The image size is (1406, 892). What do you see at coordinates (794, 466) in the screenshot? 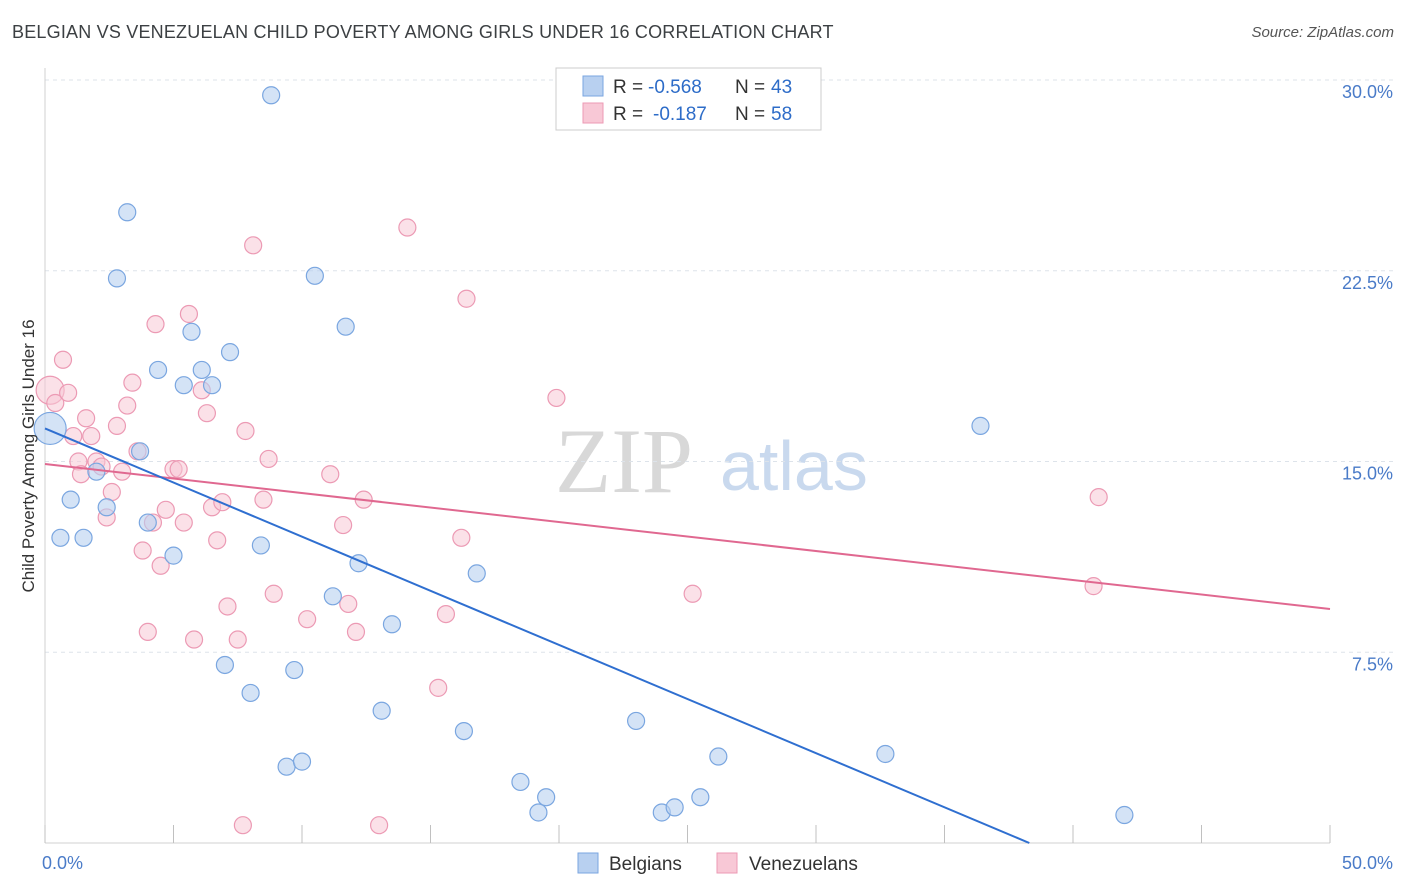
I see `watermark-atlas: atlas` at bounding box center [794, 466].